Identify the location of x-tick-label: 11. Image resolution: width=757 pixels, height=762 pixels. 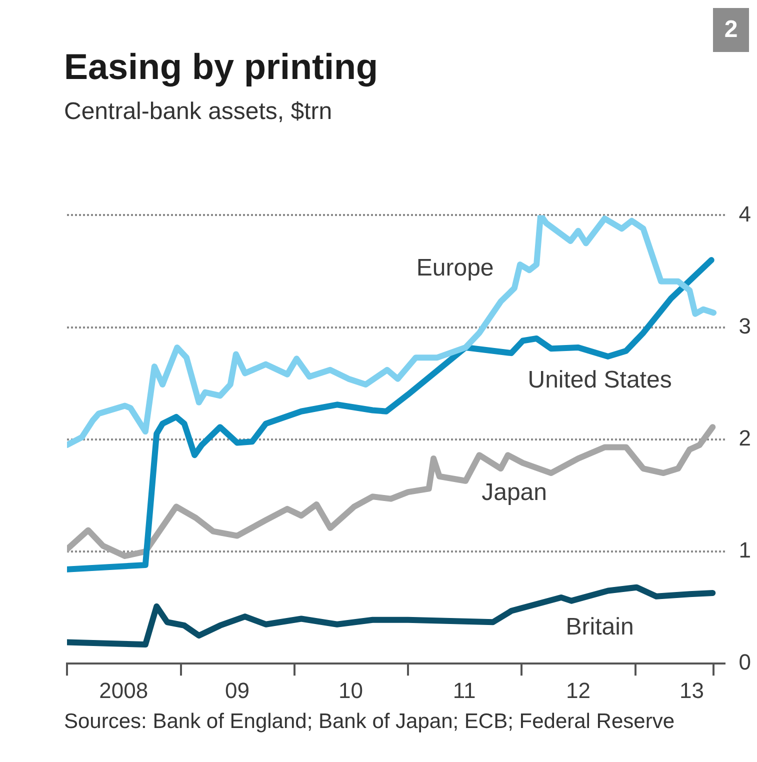
(464, 690).